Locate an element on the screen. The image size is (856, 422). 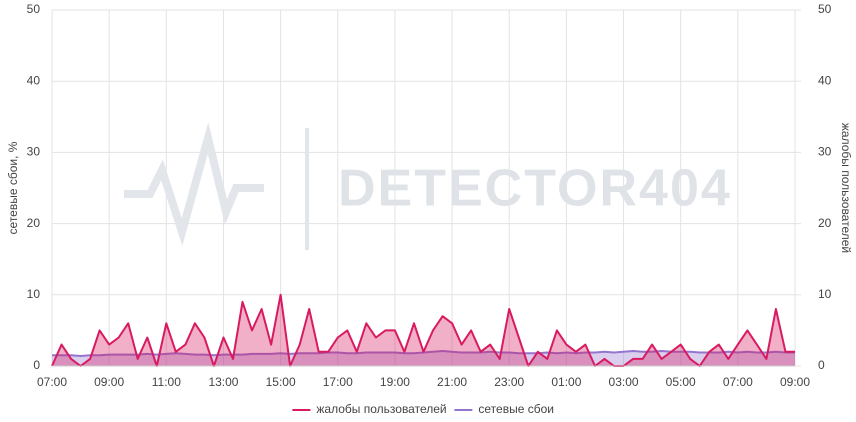
x-tick-label: 23:00 is located at coordinates (509, 382).